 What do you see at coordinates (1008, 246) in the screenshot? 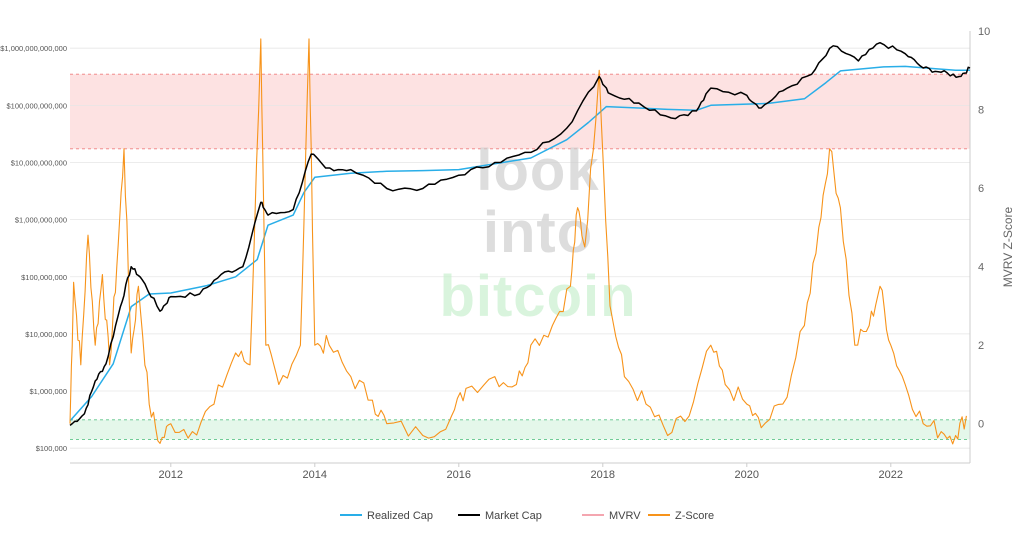
I see `y-right-axis-title: MVRV Z-Score` at bounding box center [1008, 246].